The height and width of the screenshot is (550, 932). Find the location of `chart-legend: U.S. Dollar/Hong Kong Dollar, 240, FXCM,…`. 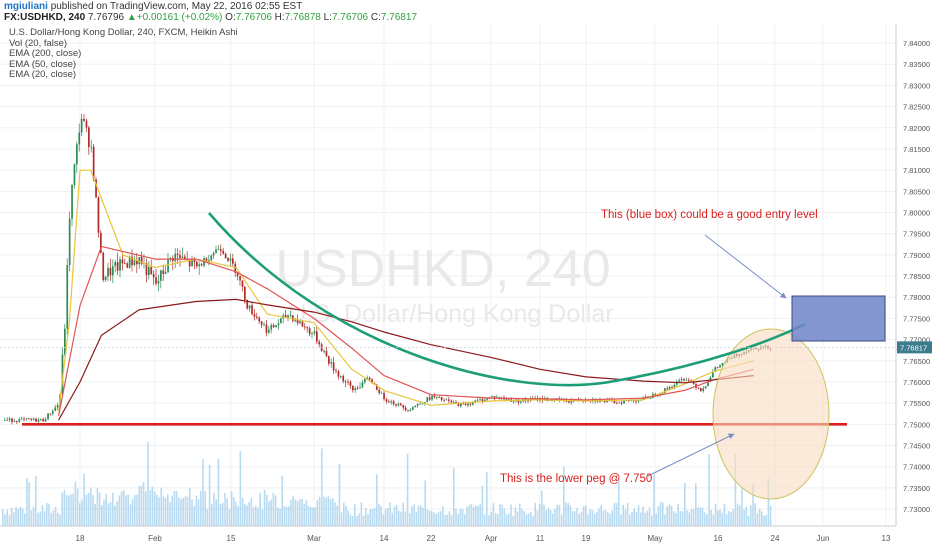

chart-legend: U.S. Dollar/Hong Kong Dollar, 240, FXCM,… is located at coordinates (123, 54).